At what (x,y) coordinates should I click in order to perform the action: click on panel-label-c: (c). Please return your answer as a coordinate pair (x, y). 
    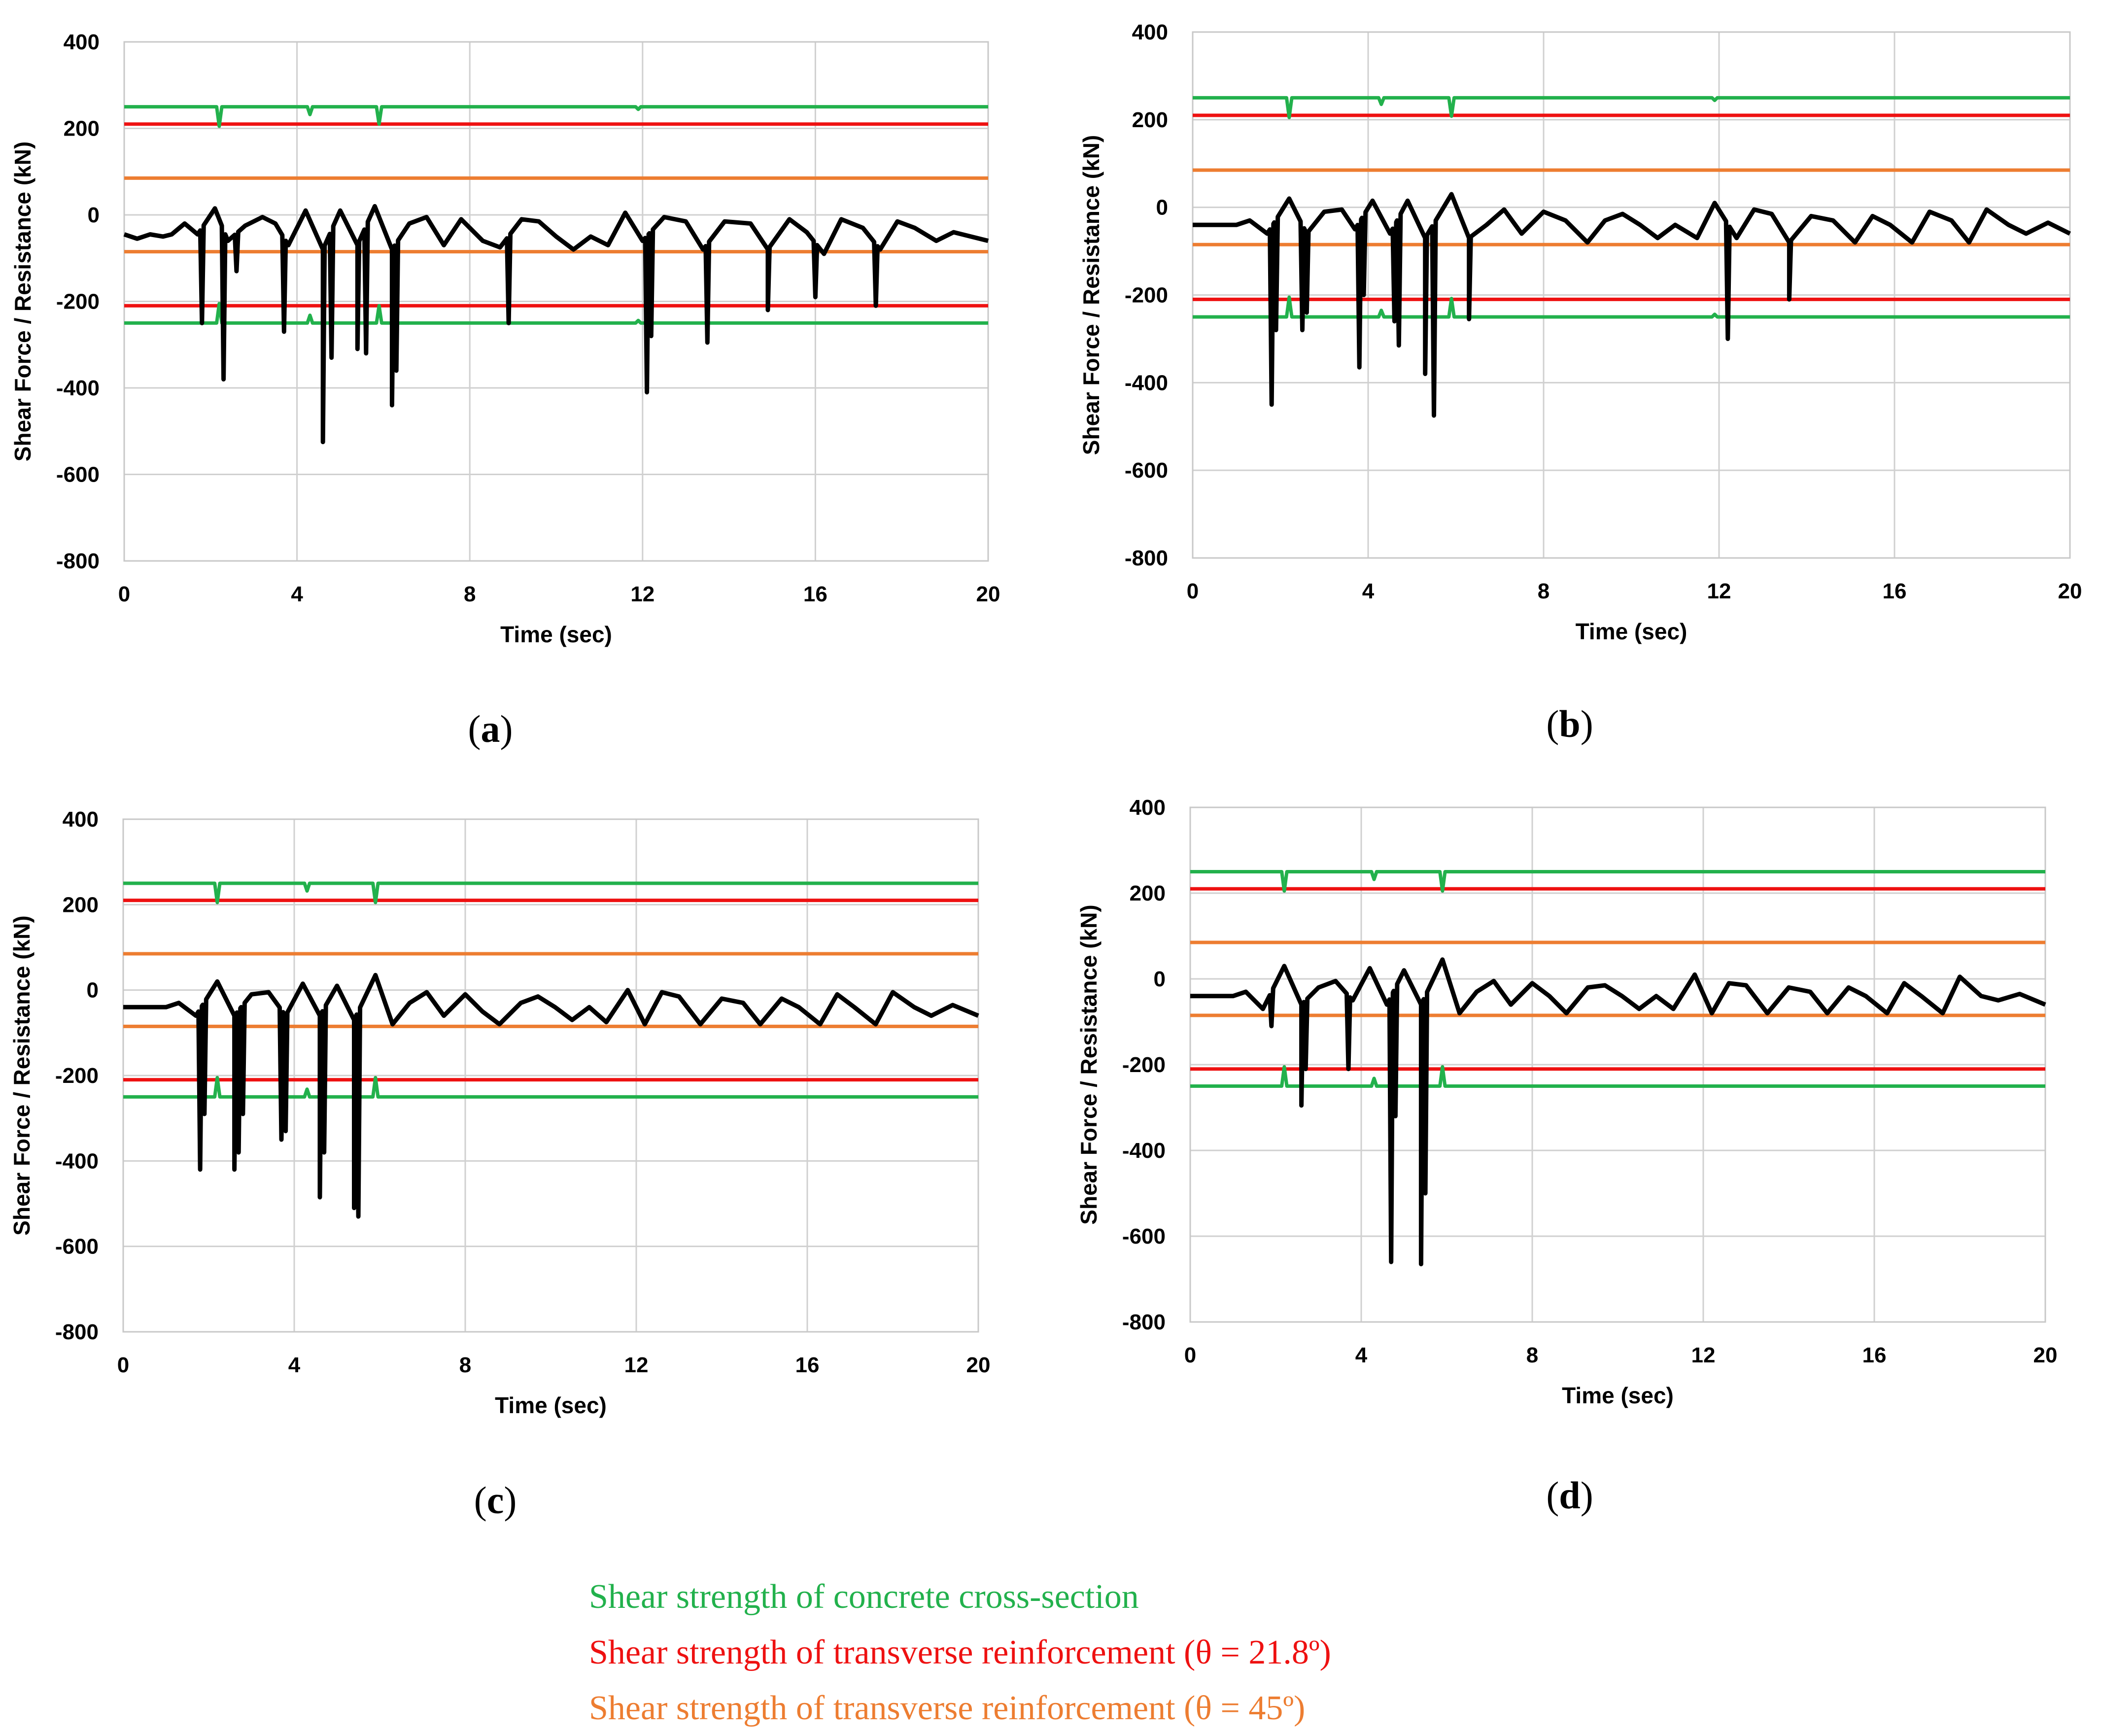
    Looking at the image, I should click on (495, 1500).